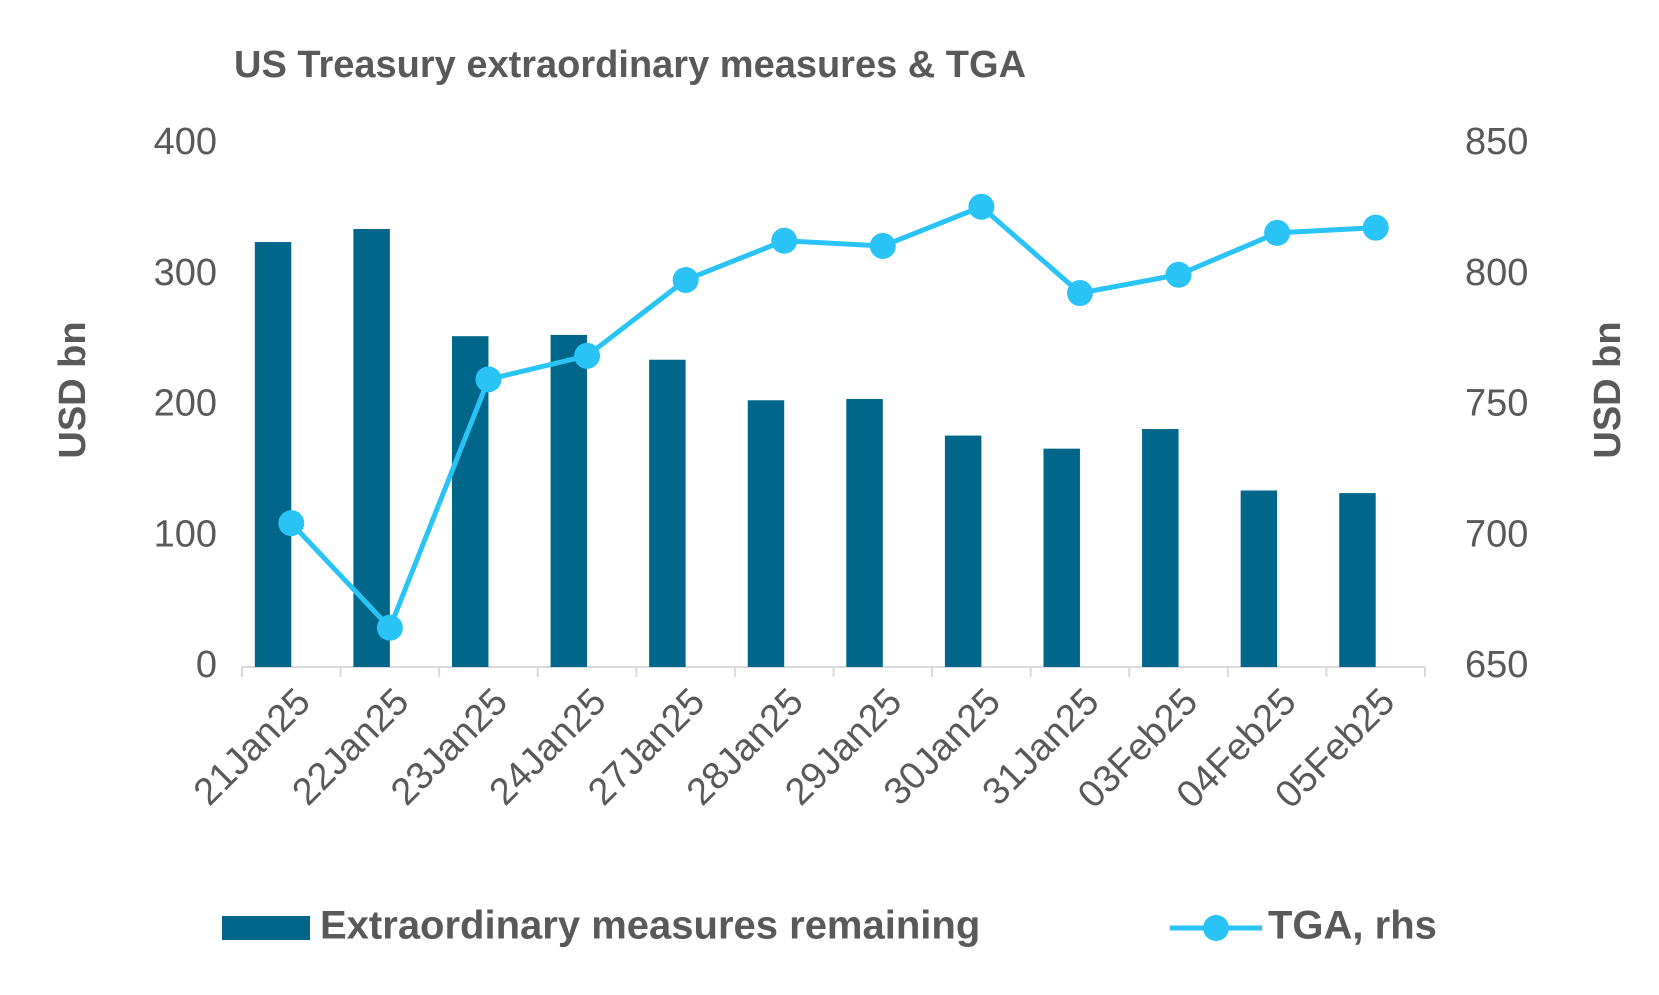 This screenshot has width=1659, height=995. What do you see at coordinates (630, 65) in the screenshot?
I see `chart-title: US Treasury extraordinary measures & TGA` at bounding box center [630, 65].